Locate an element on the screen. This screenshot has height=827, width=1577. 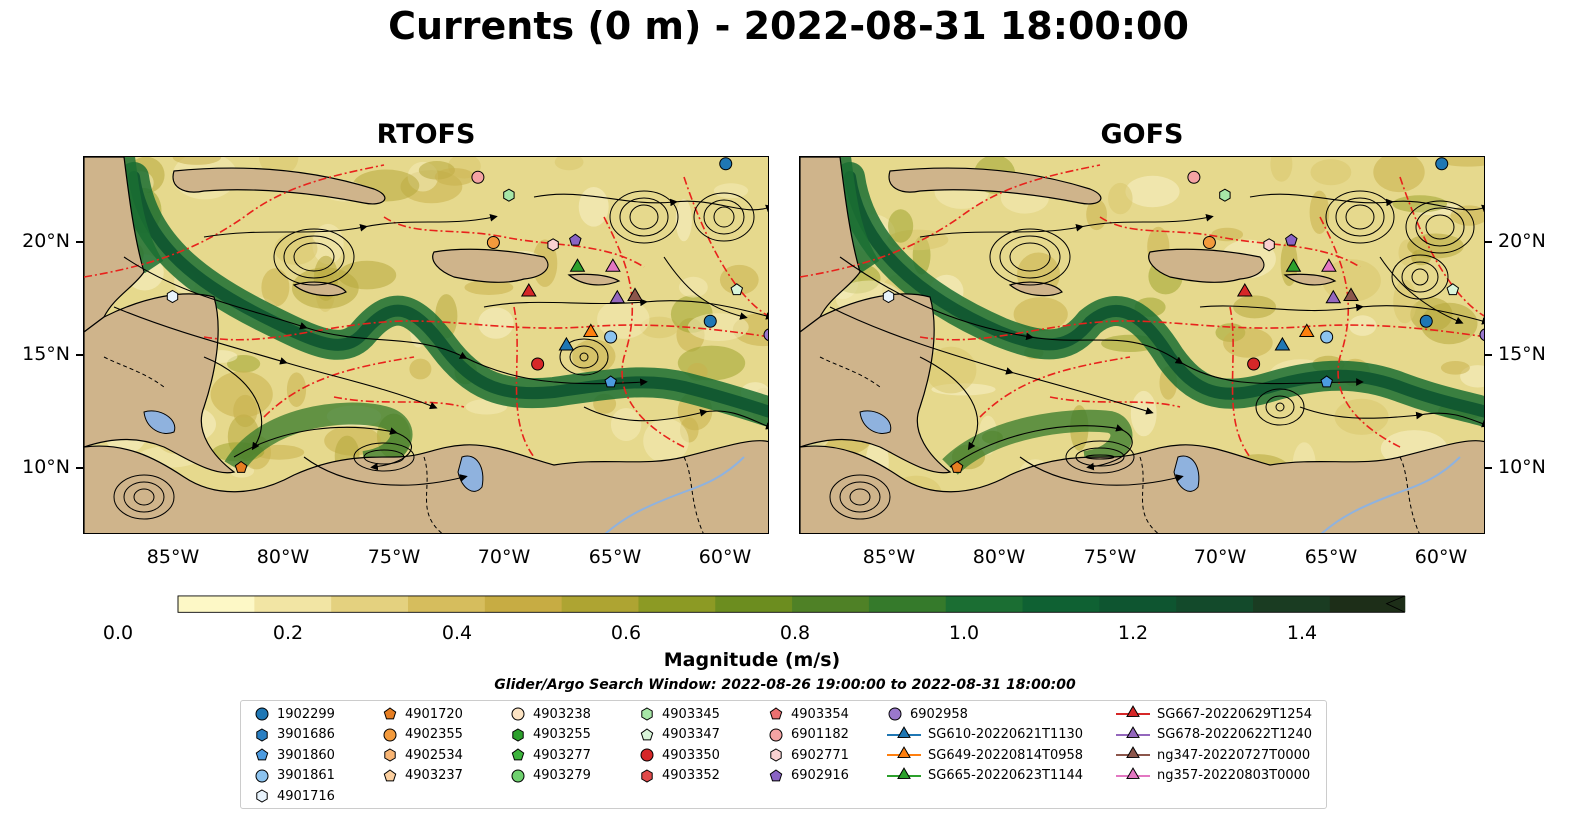
legend-item: 4903350 is located at coordinates (679, 755).